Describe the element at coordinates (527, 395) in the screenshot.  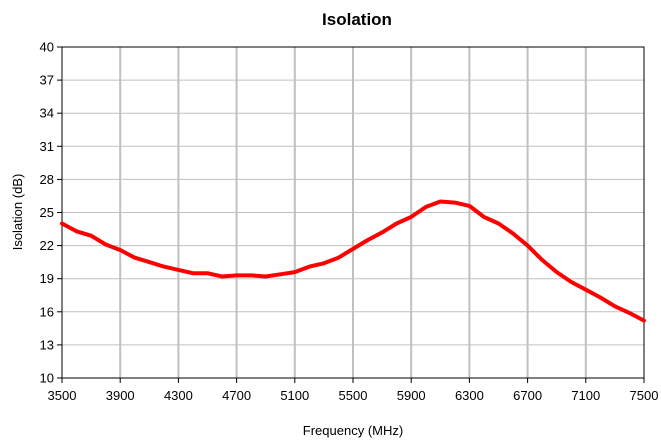
I see `x-tick-label: 6700` at that location.